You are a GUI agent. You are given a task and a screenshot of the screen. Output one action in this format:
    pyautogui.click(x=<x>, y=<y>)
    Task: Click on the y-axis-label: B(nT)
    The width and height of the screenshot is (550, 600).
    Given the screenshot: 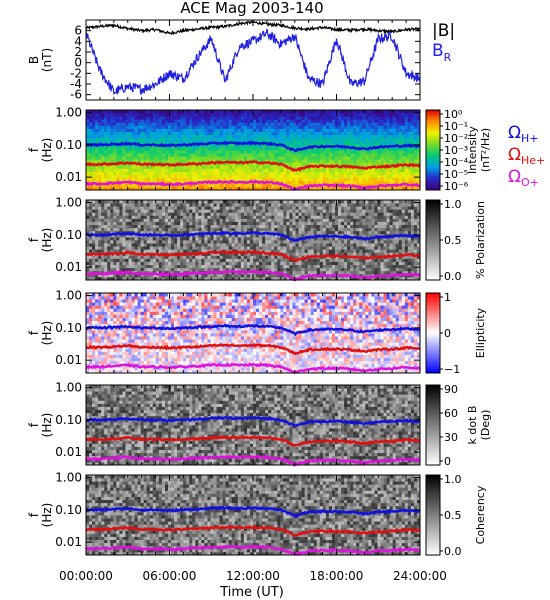 What is the action you would take?
    pyautogui.click(x=40, y=60)
    